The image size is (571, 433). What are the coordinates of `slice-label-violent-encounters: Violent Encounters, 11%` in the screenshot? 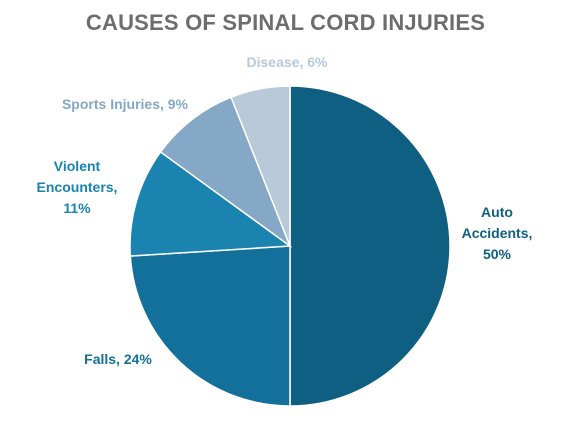 It's located at (77, 187).